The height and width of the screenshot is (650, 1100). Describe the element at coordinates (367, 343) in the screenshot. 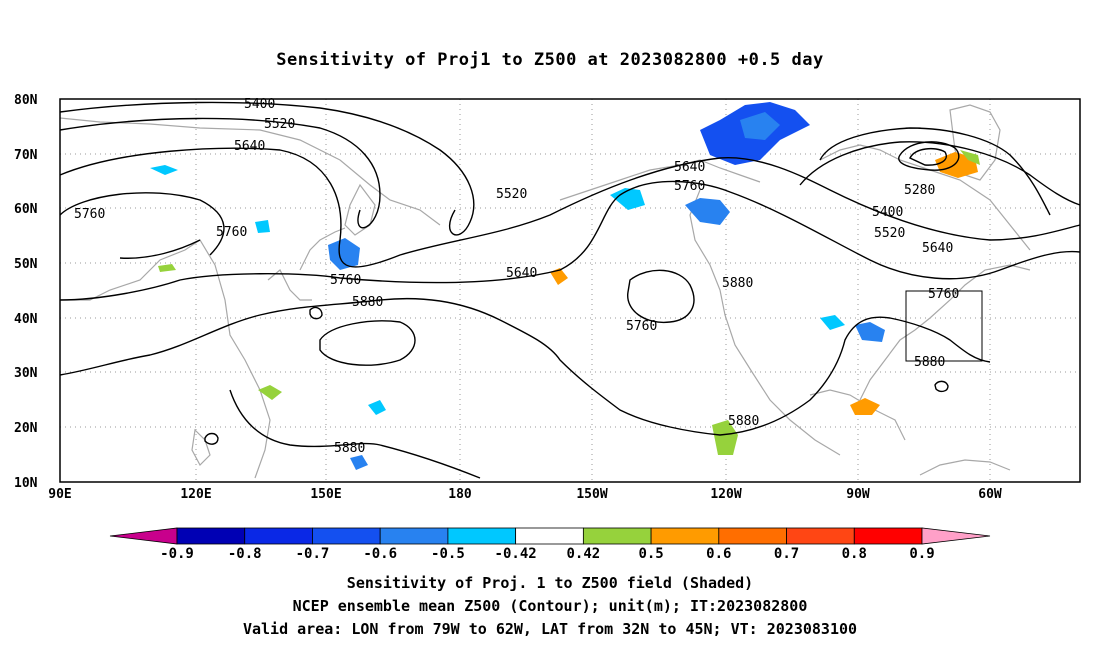

I see `contour-5880-south` at that location.